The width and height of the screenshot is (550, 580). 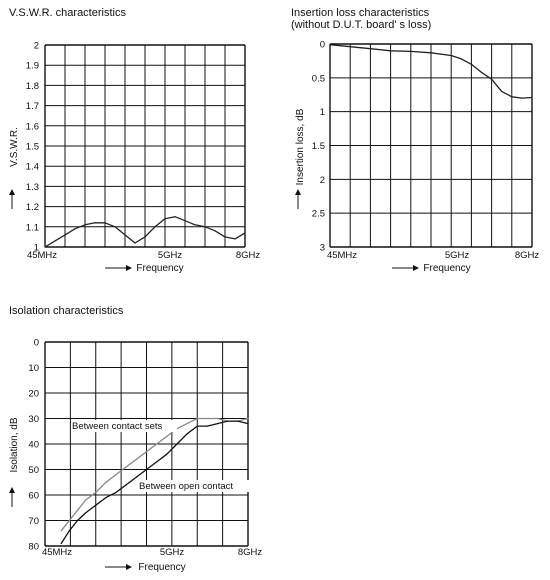 I want to click on insertion-loss-y-tick-label: 0, so click(x=322, y=45).